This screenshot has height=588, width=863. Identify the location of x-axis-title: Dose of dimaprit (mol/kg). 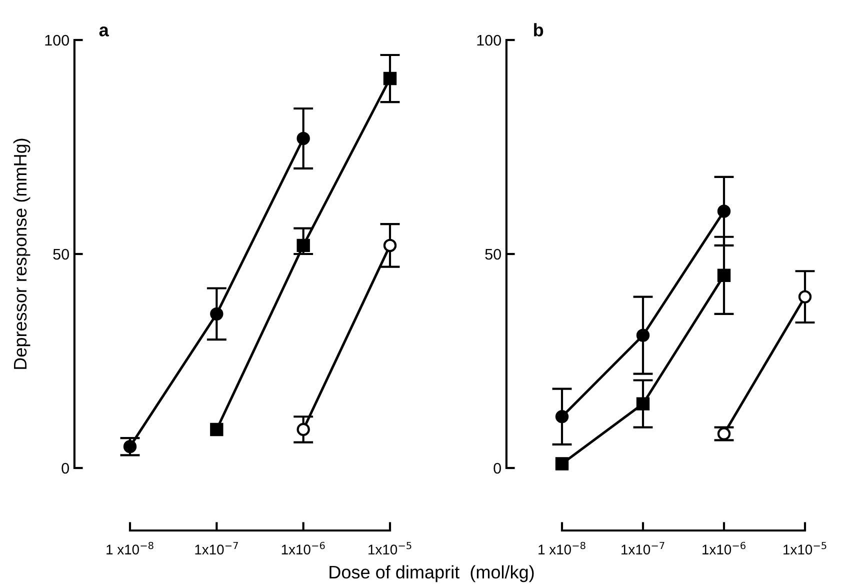
(432, 573).